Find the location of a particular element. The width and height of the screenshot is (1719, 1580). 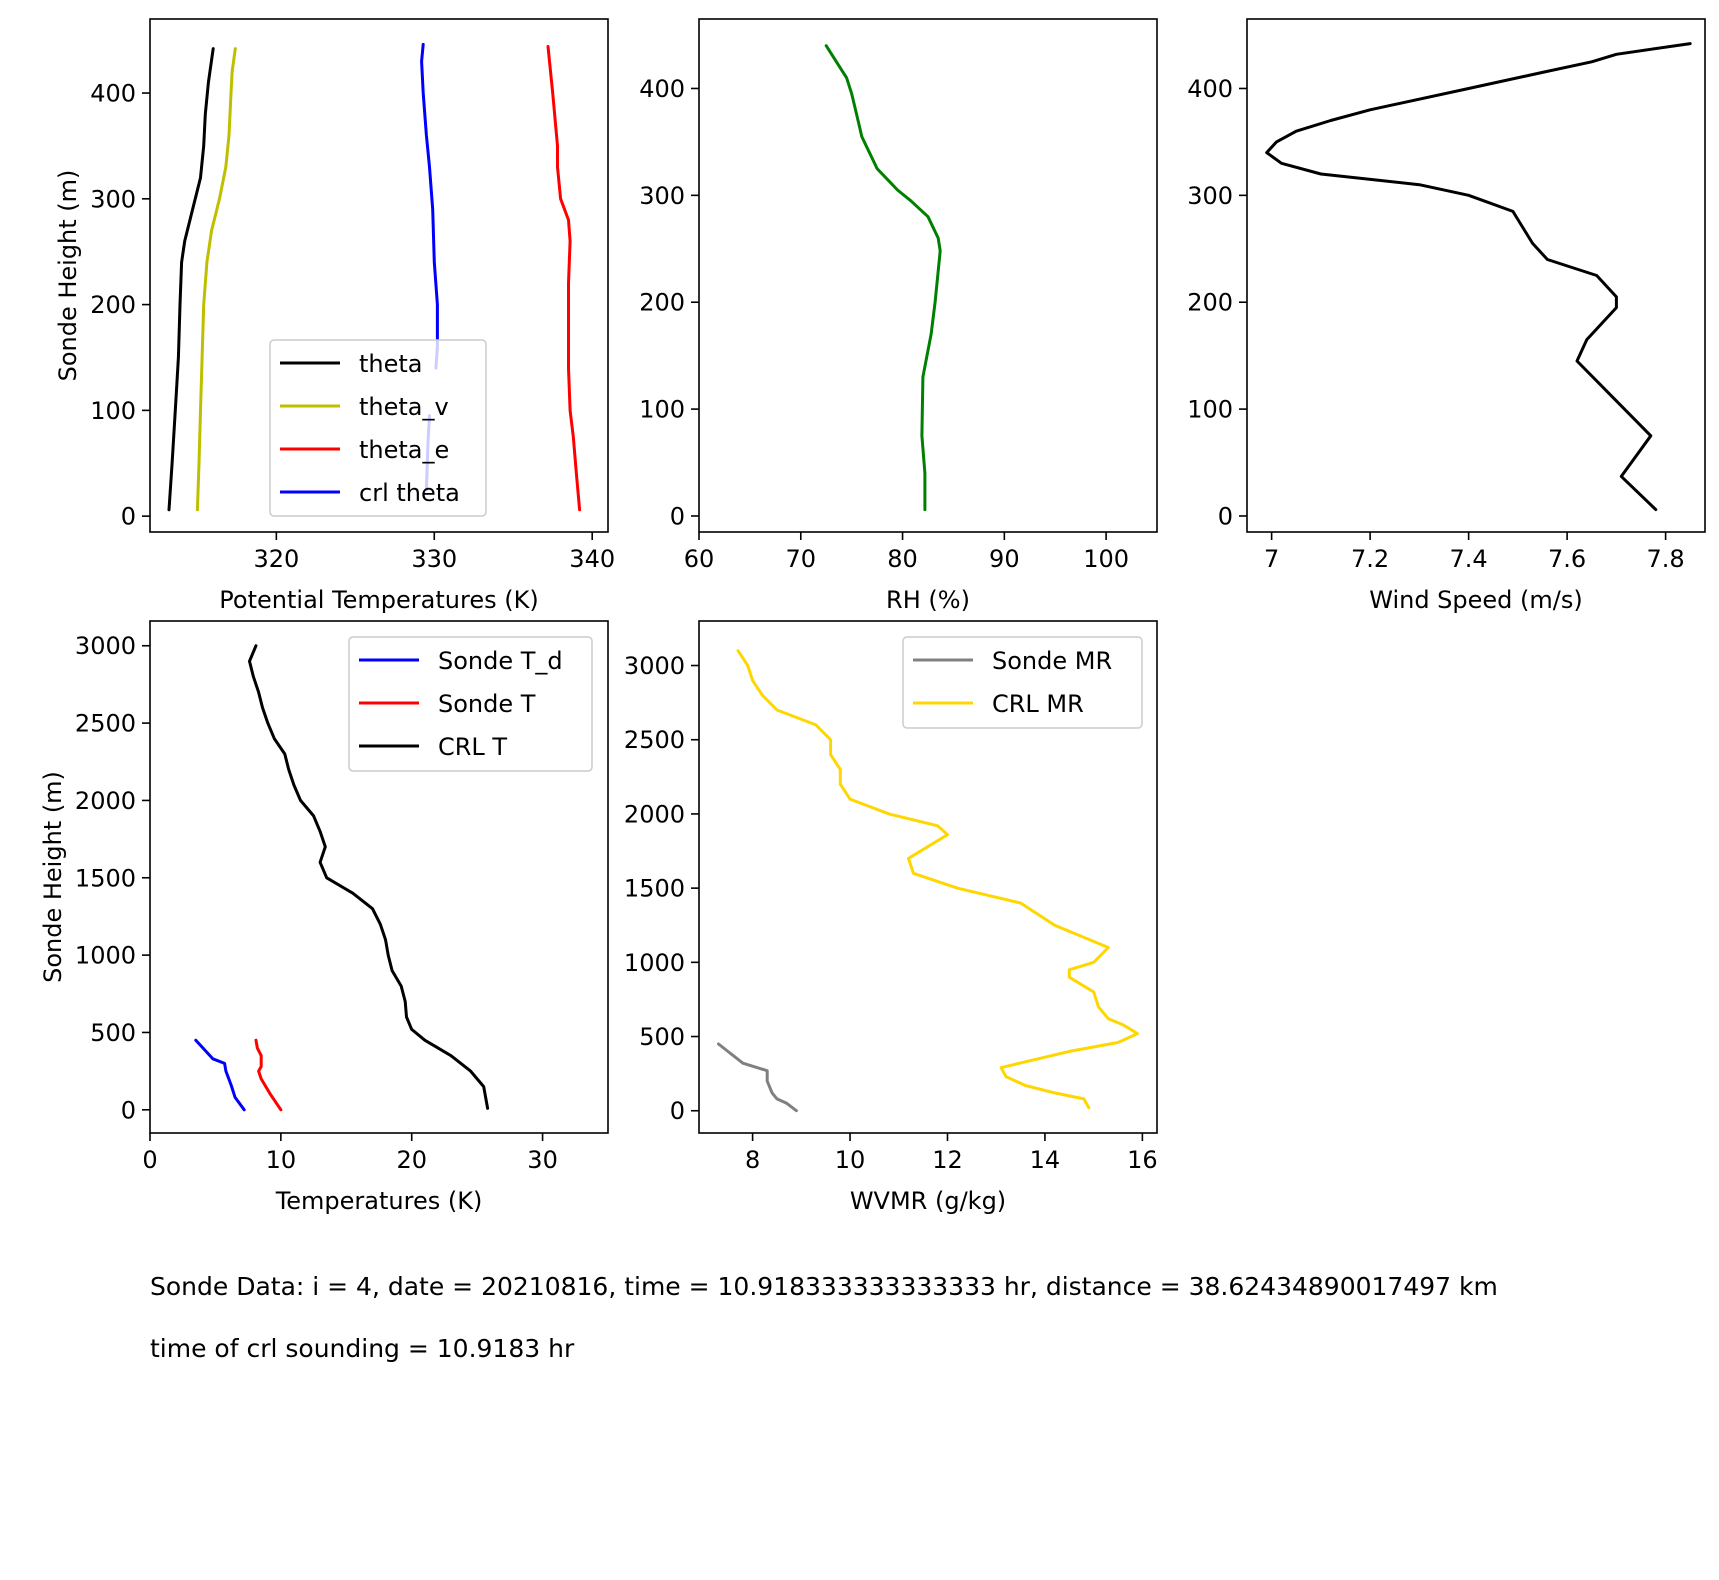

x-tick-label: 7.6 is located at coordinates (1567, 559).